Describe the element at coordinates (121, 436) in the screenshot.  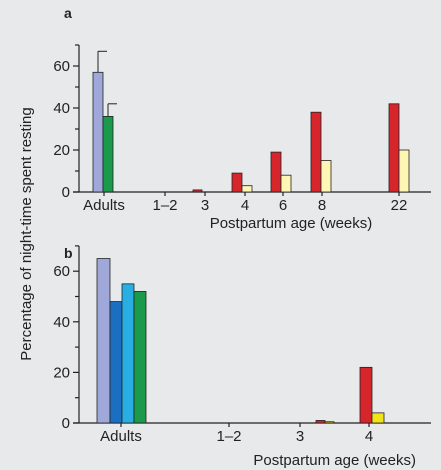
I see `x-tick-label-b: Adults` at that location.